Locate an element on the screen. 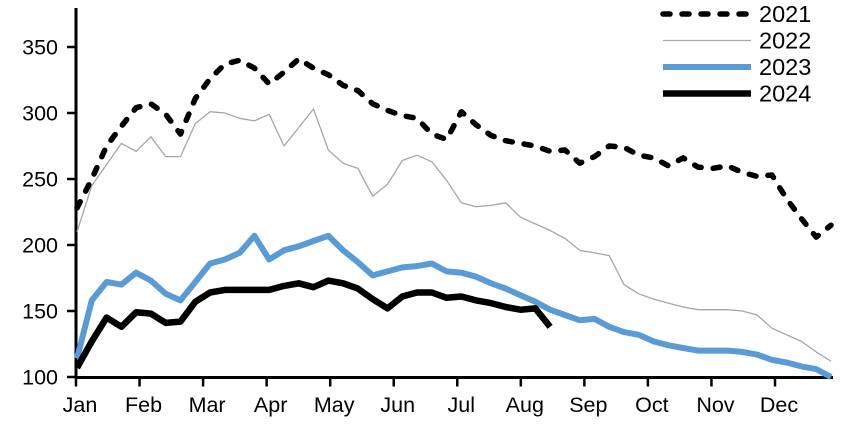  legend-item-2021: 2021 is located at coordinates (735, 14).